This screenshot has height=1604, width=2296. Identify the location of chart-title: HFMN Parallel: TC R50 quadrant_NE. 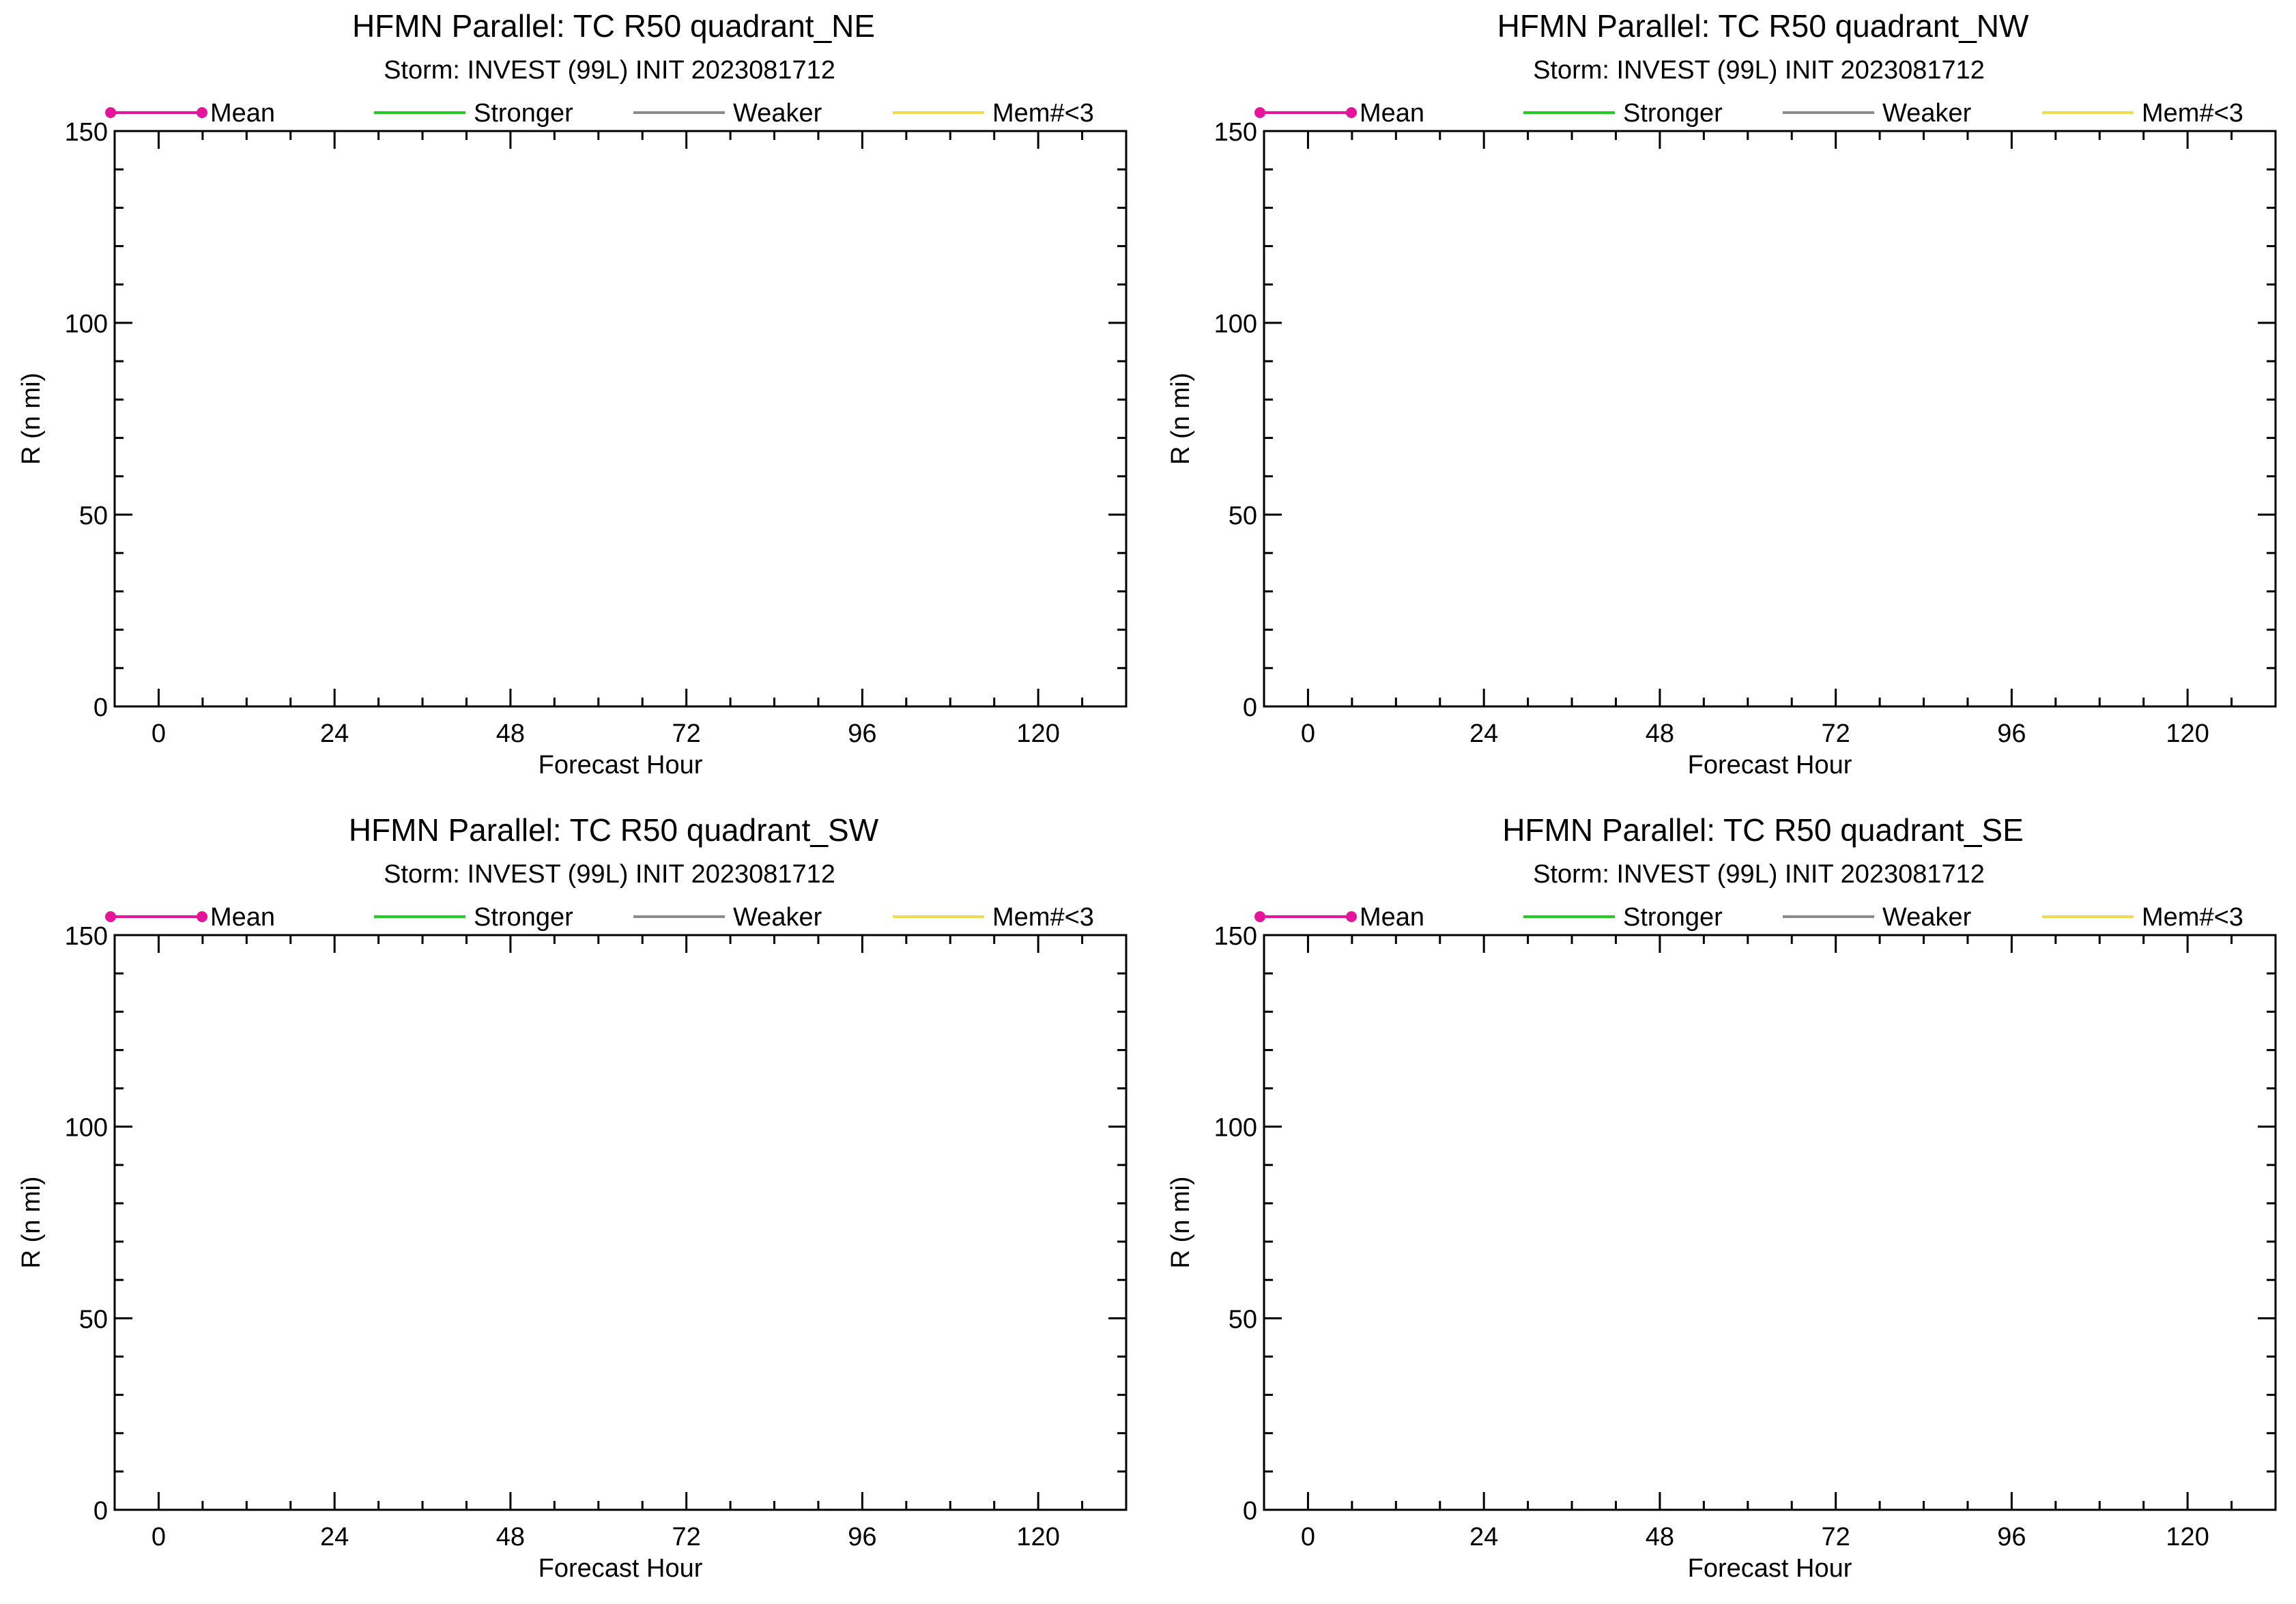
(614, 26).